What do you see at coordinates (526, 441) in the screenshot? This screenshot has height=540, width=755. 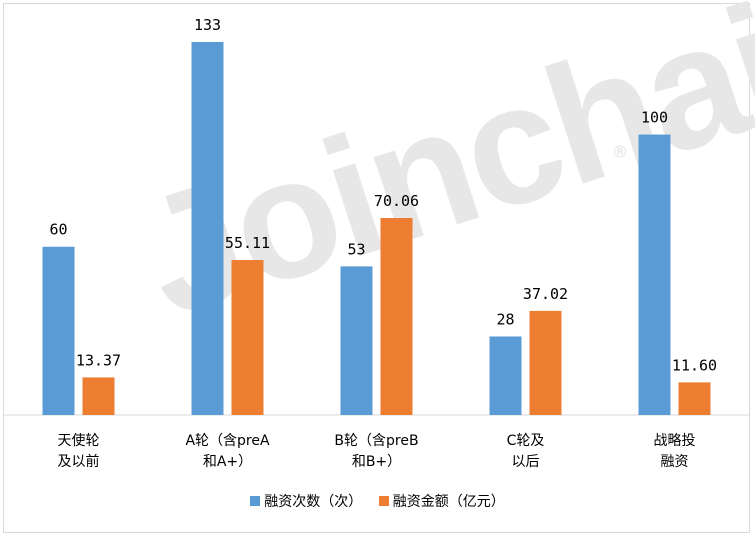 I see `x-tick-label-3-0: C轮及` at bounding box center [526, 441].